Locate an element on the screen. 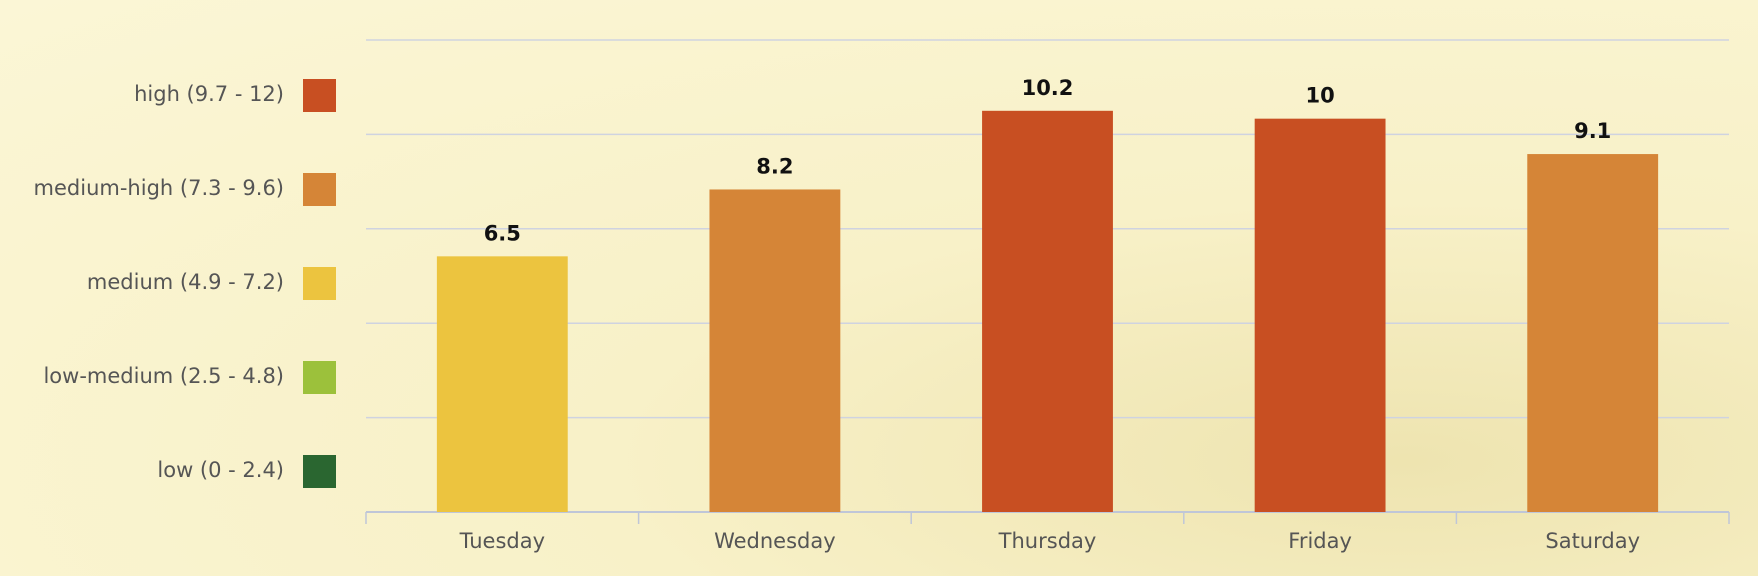 This screenshot has width=1758, height=576. x-tick-label: Thursday is located at coordinates (1047, 541).